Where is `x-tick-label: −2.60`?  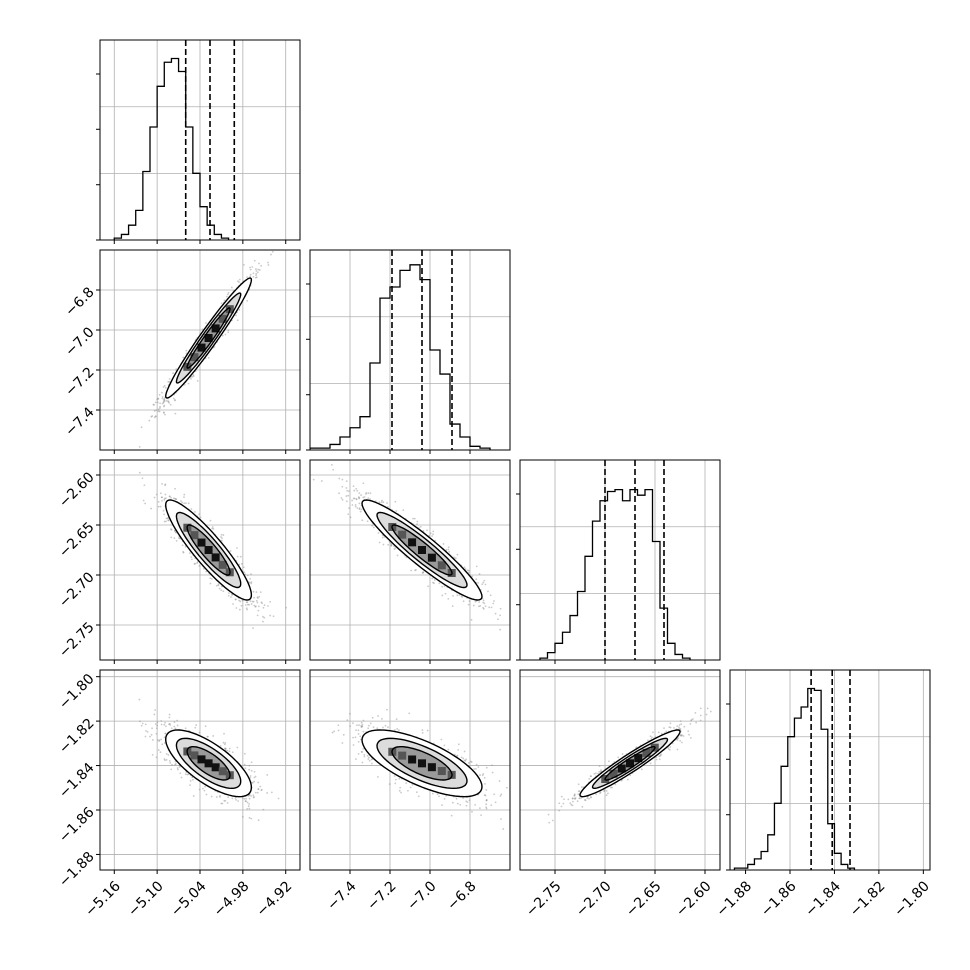
x-tick-label: −2.60 is located at coordinates (694, 899).